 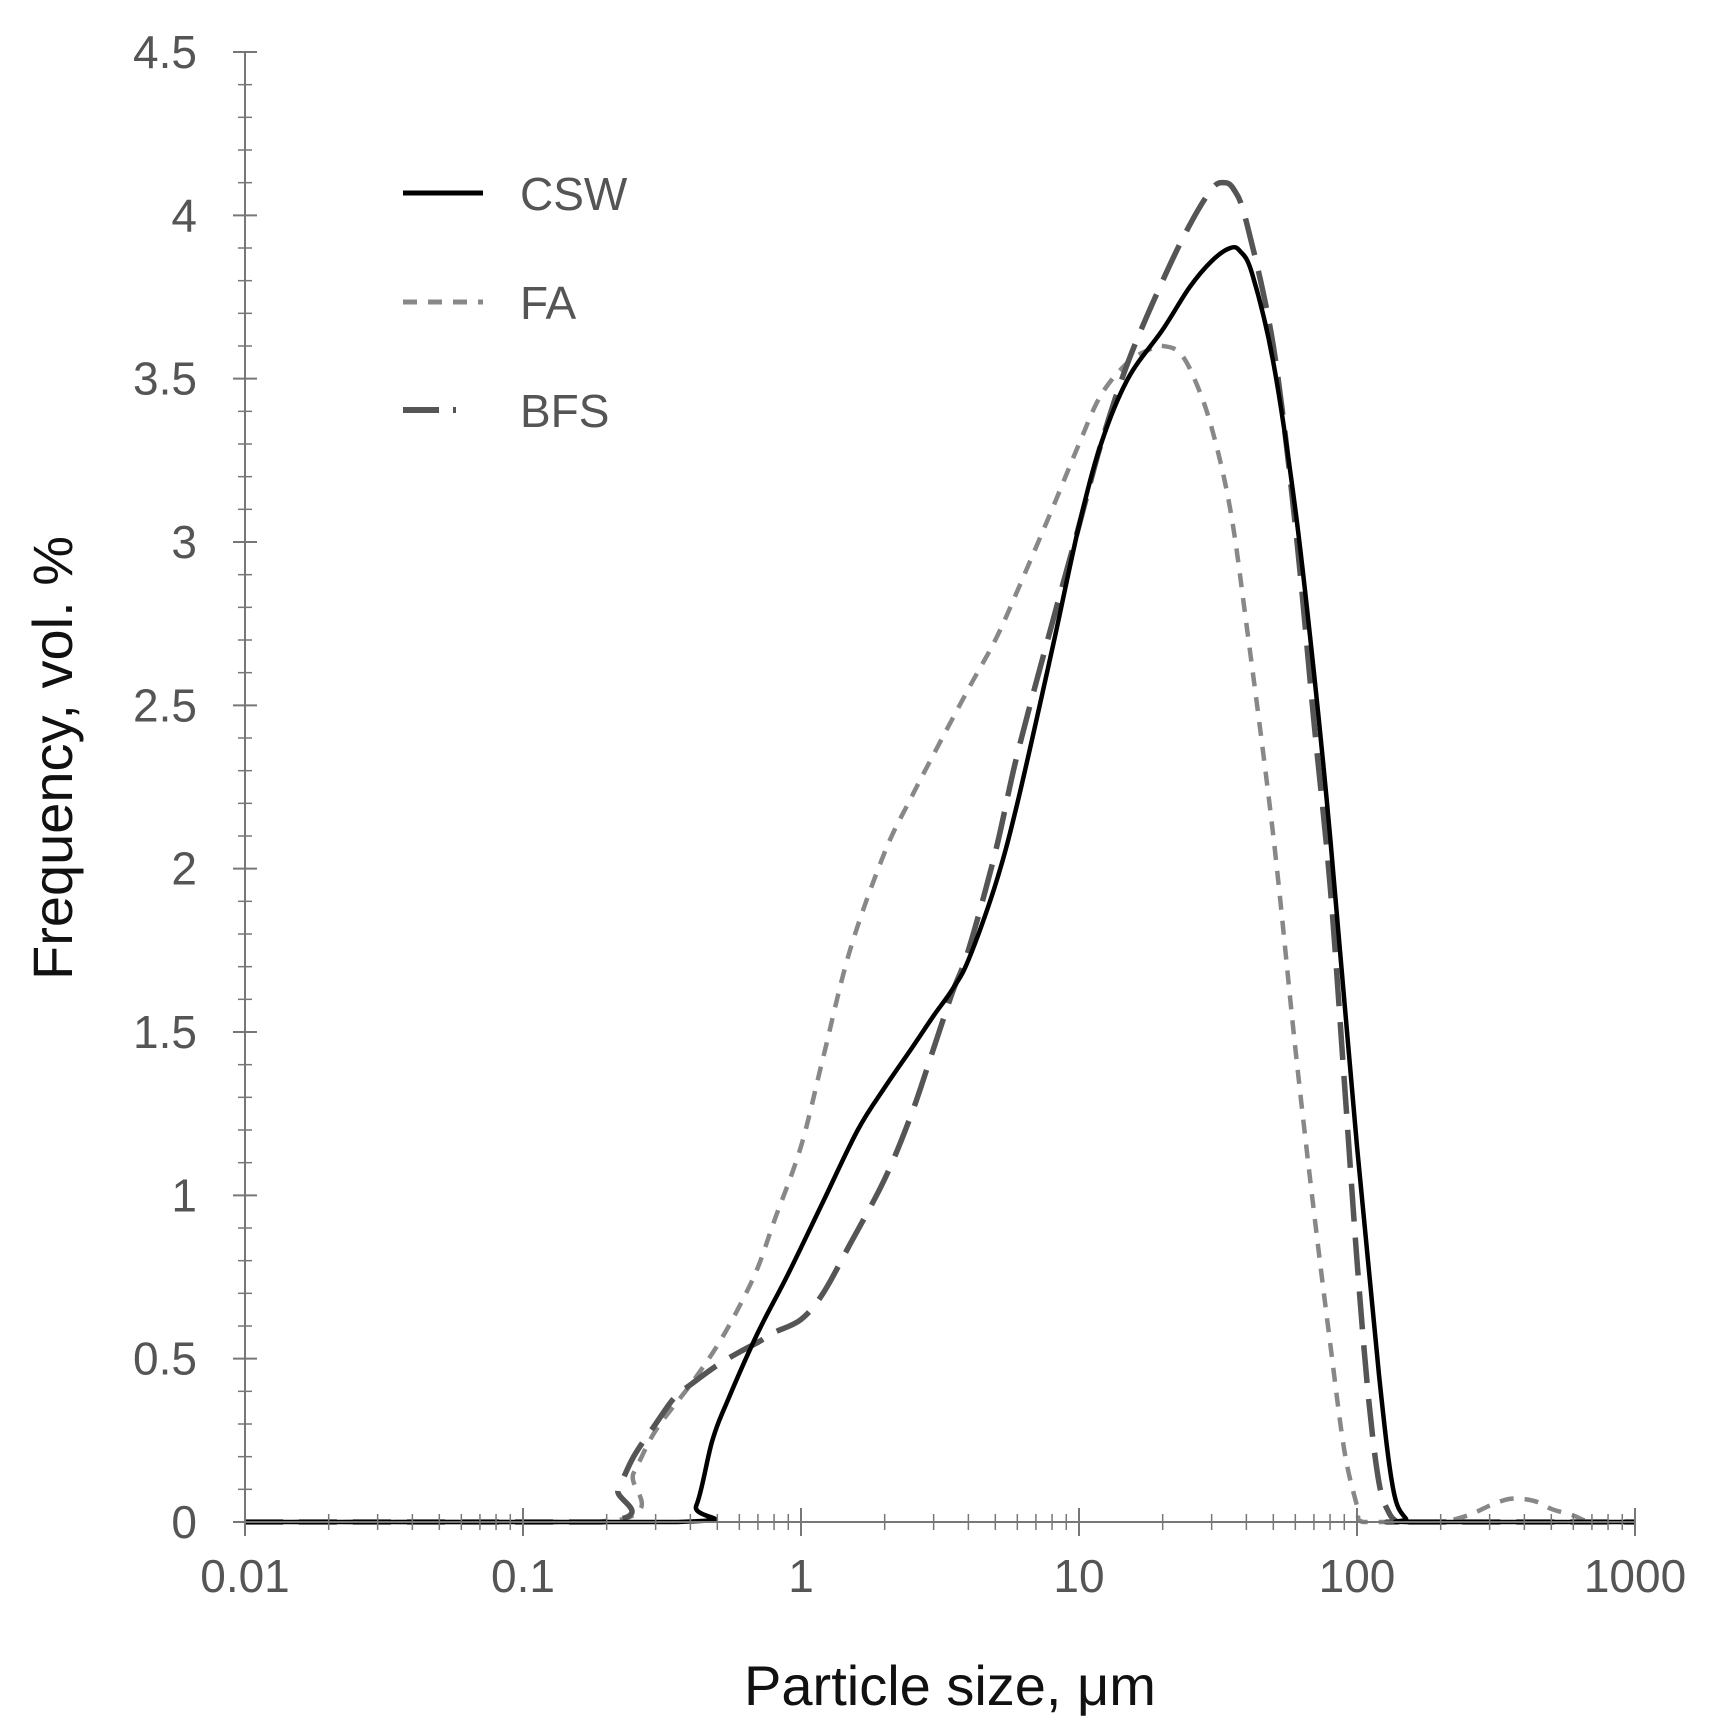 I want to click on legend: CSW FA BFS, so click(x=515, y=302).